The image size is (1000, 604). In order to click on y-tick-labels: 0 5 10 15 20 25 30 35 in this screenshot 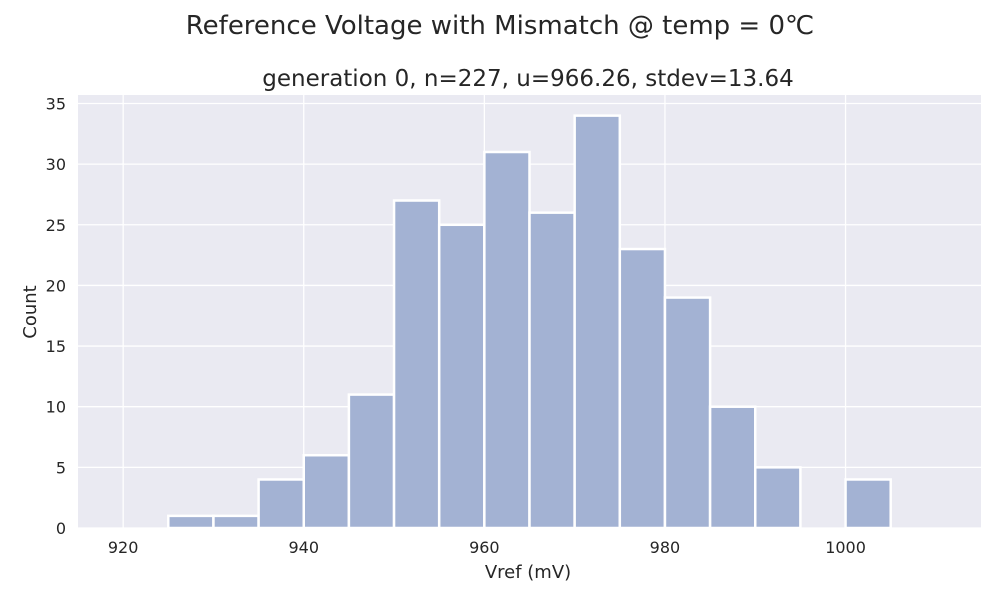, I will do `click(56, 316)`.